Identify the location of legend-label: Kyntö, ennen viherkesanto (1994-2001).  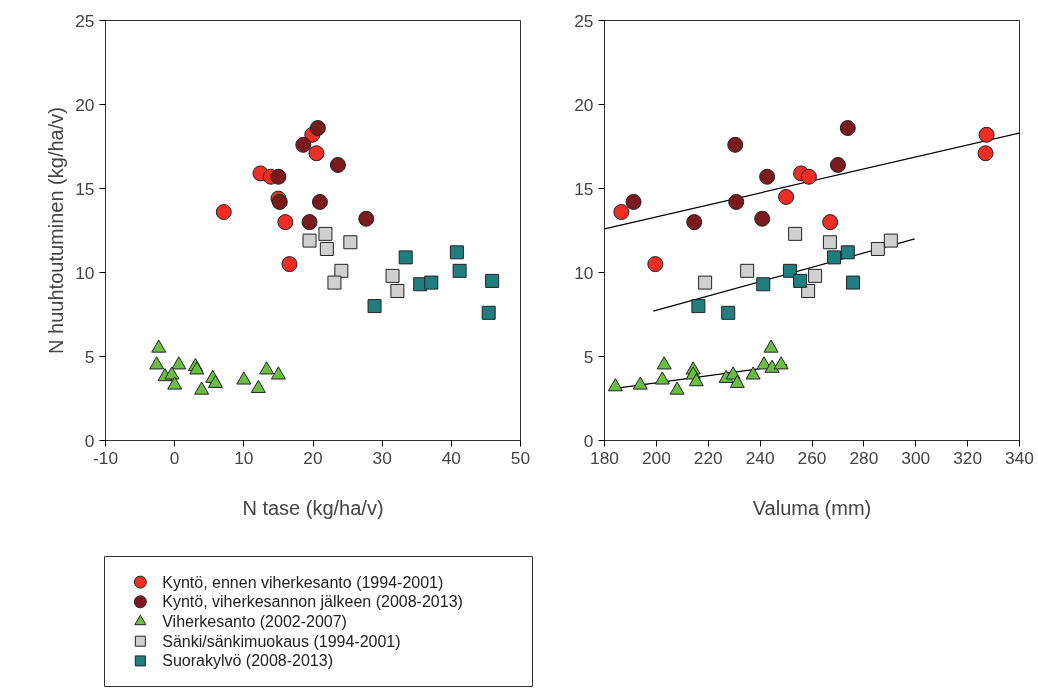
(303, 582).